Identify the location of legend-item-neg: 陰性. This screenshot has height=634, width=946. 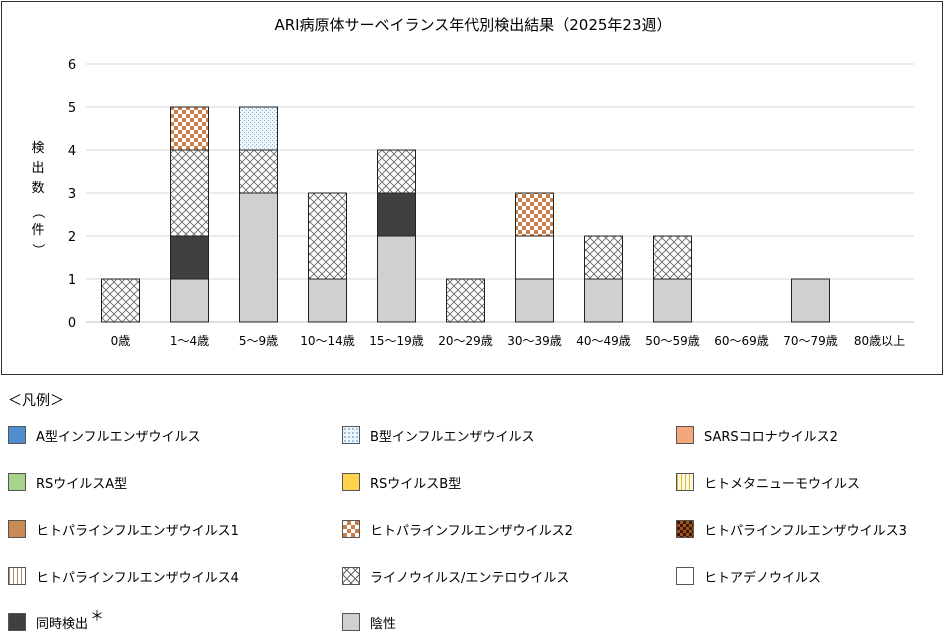
(369, 622).